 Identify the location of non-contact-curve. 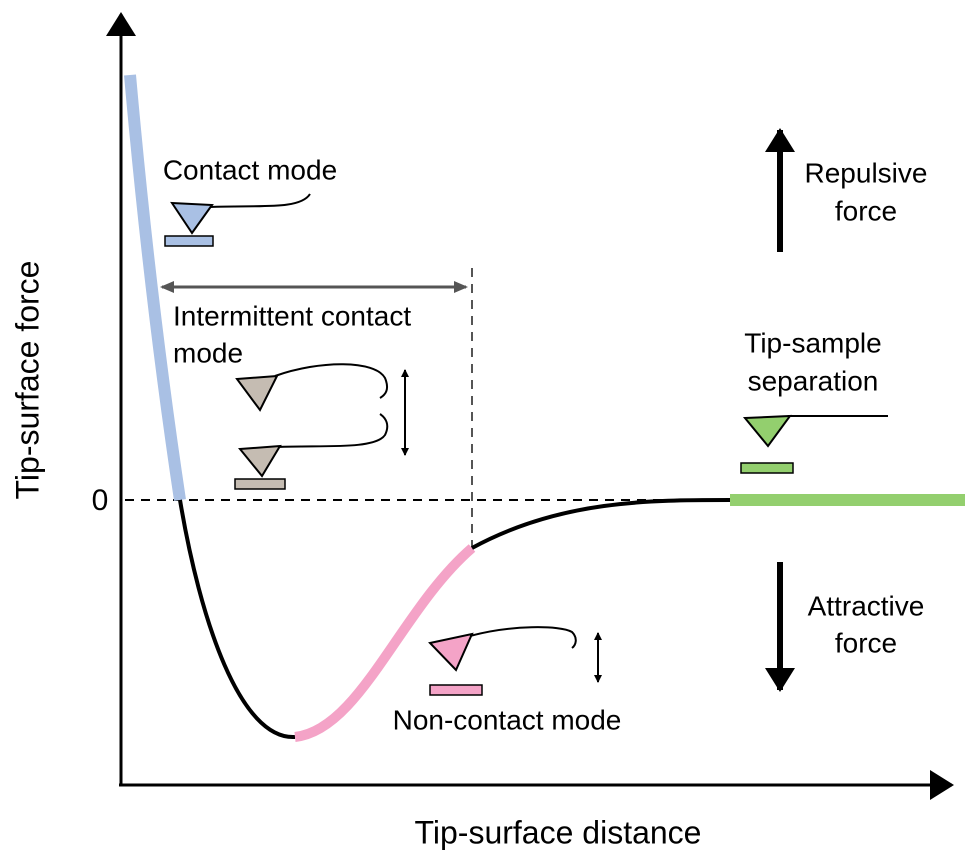
(385, 643).